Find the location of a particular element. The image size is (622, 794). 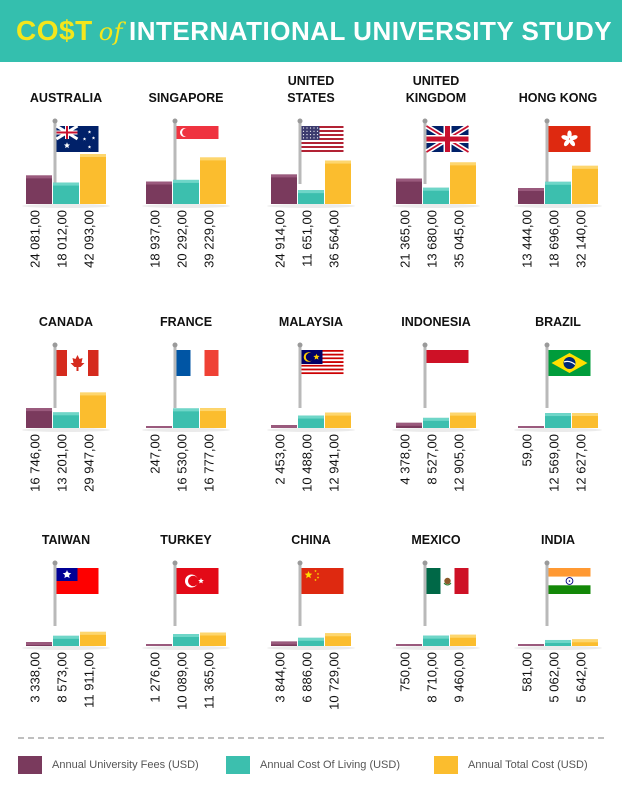

bar-malaysia-living is located at coordinates (311, 421).